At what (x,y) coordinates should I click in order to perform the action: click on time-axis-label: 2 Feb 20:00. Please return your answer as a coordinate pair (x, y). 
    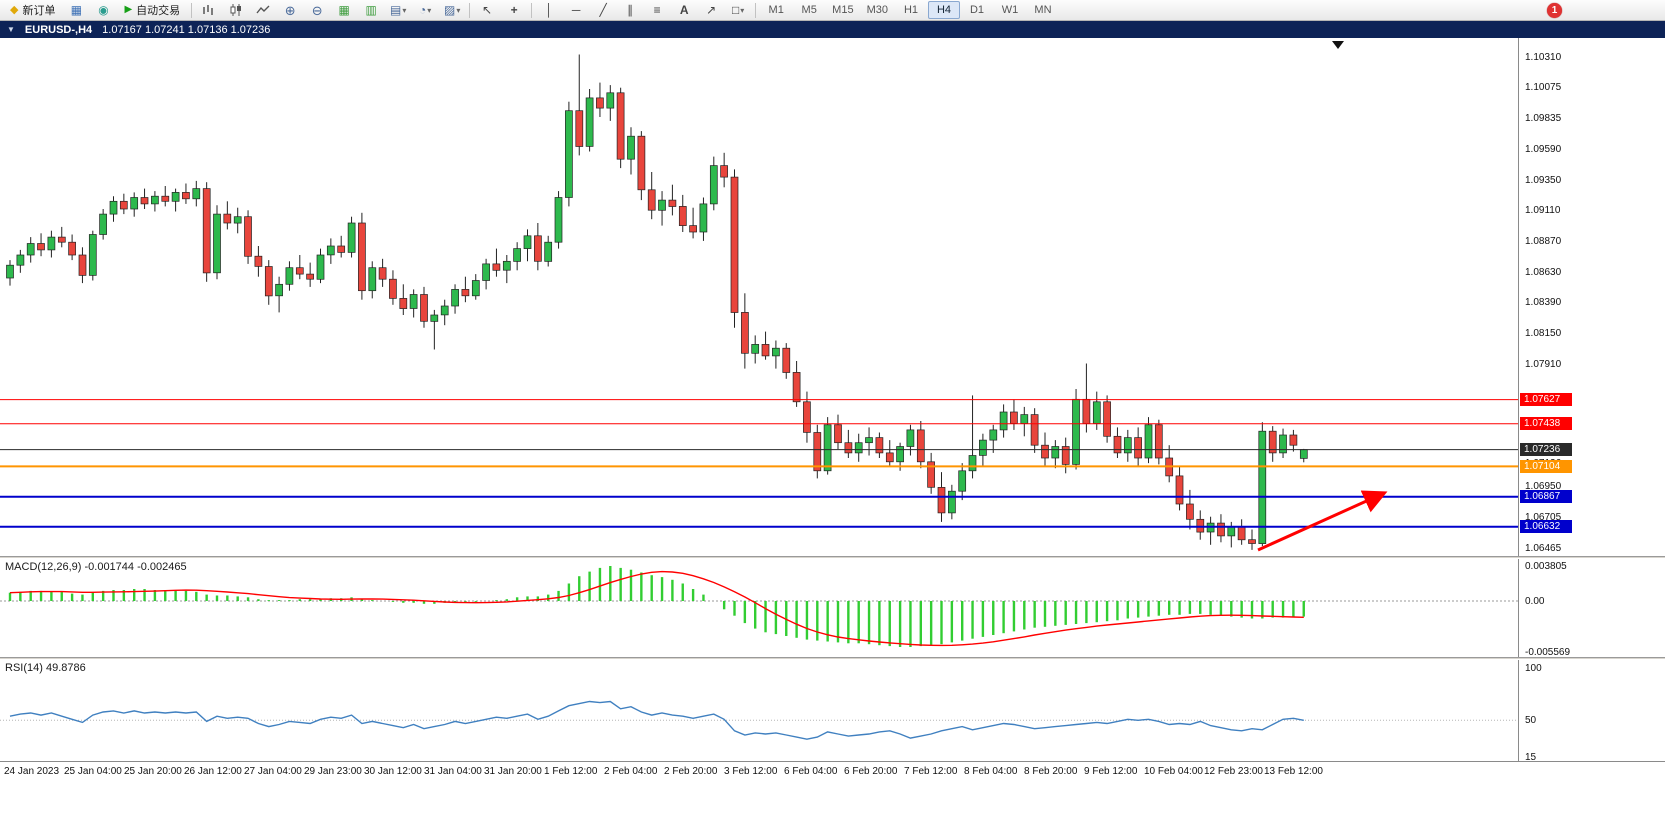
    Looking at the image, I should click on (691, 771).